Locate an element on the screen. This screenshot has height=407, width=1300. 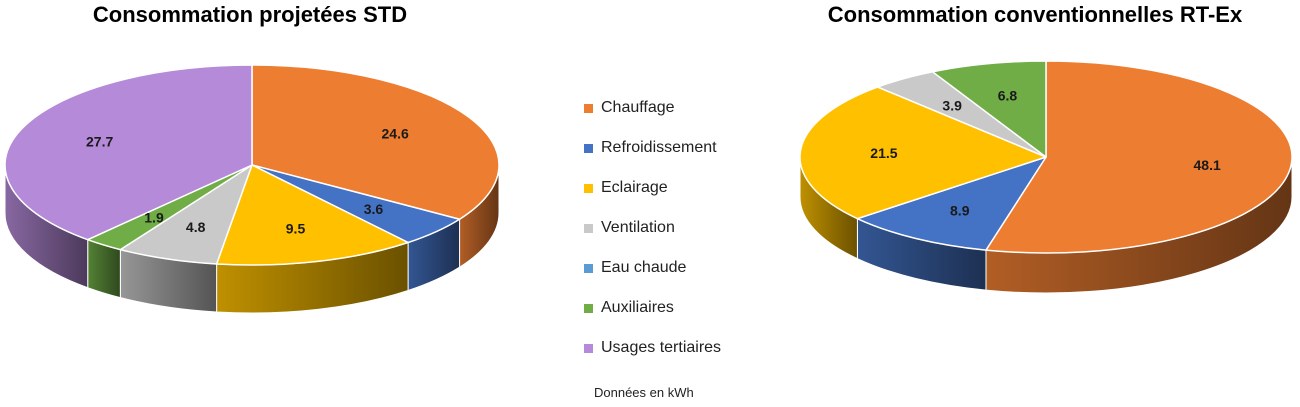
data-label: 8.9 is located at coordinates (960, 211).